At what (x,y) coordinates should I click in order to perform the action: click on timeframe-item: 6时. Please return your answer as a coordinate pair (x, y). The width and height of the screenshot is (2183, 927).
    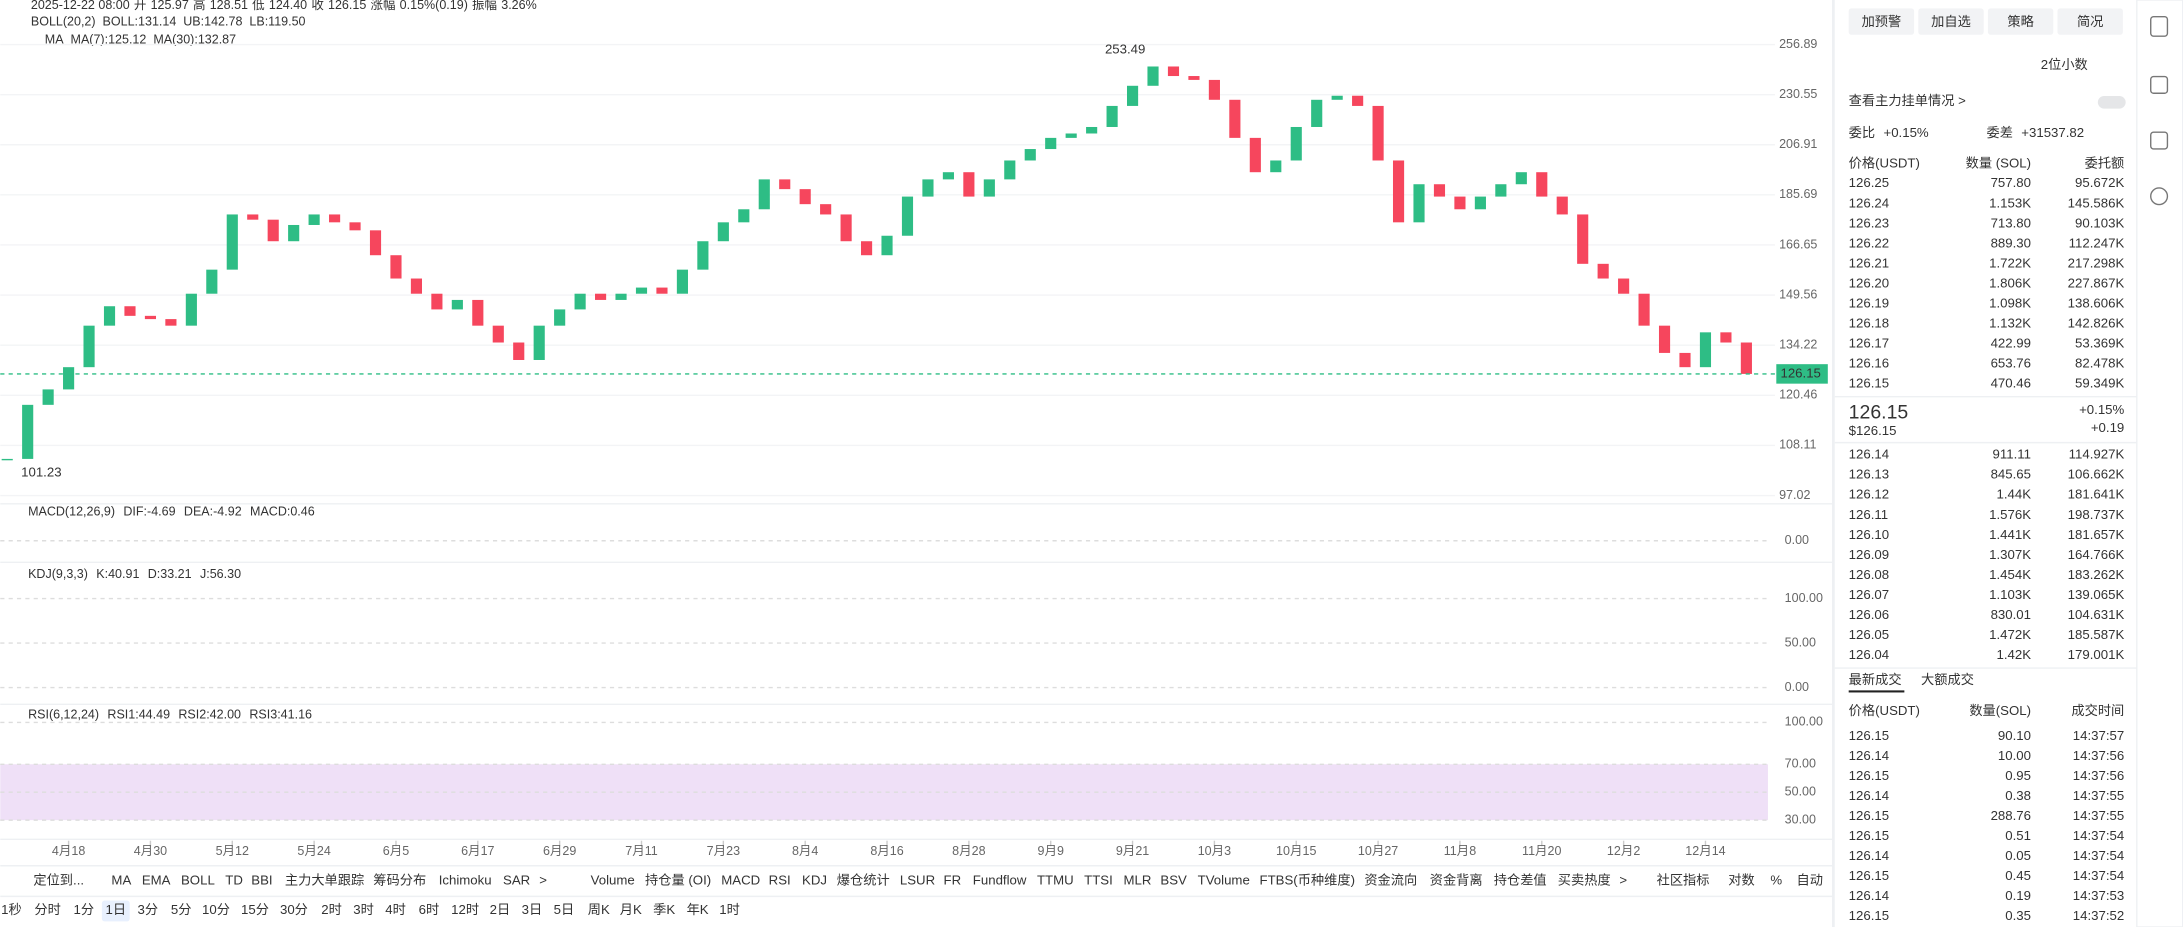
    Looking at the image, I should click on (429, 909).